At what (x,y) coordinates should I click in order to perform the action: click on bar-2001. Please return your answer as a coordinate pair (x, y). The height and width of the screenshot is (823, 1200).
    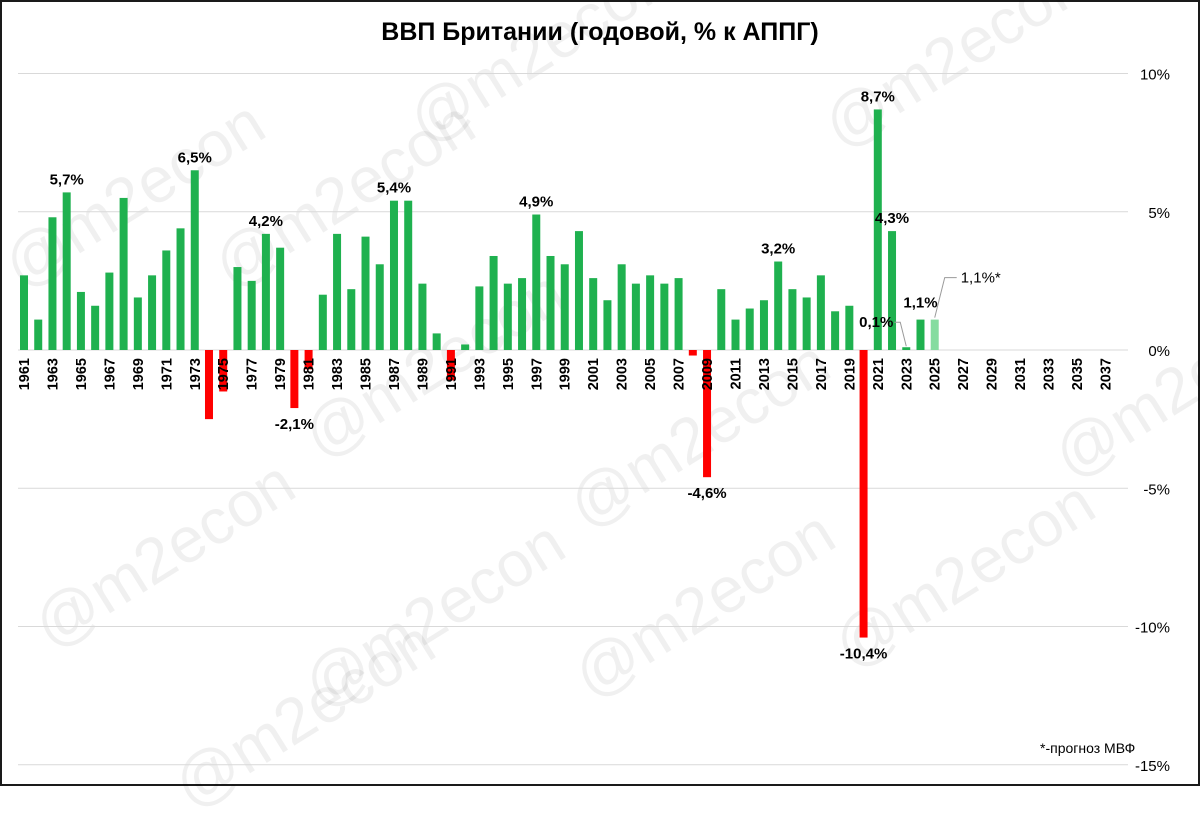
    Looking at the image, I should click on (593, 314).